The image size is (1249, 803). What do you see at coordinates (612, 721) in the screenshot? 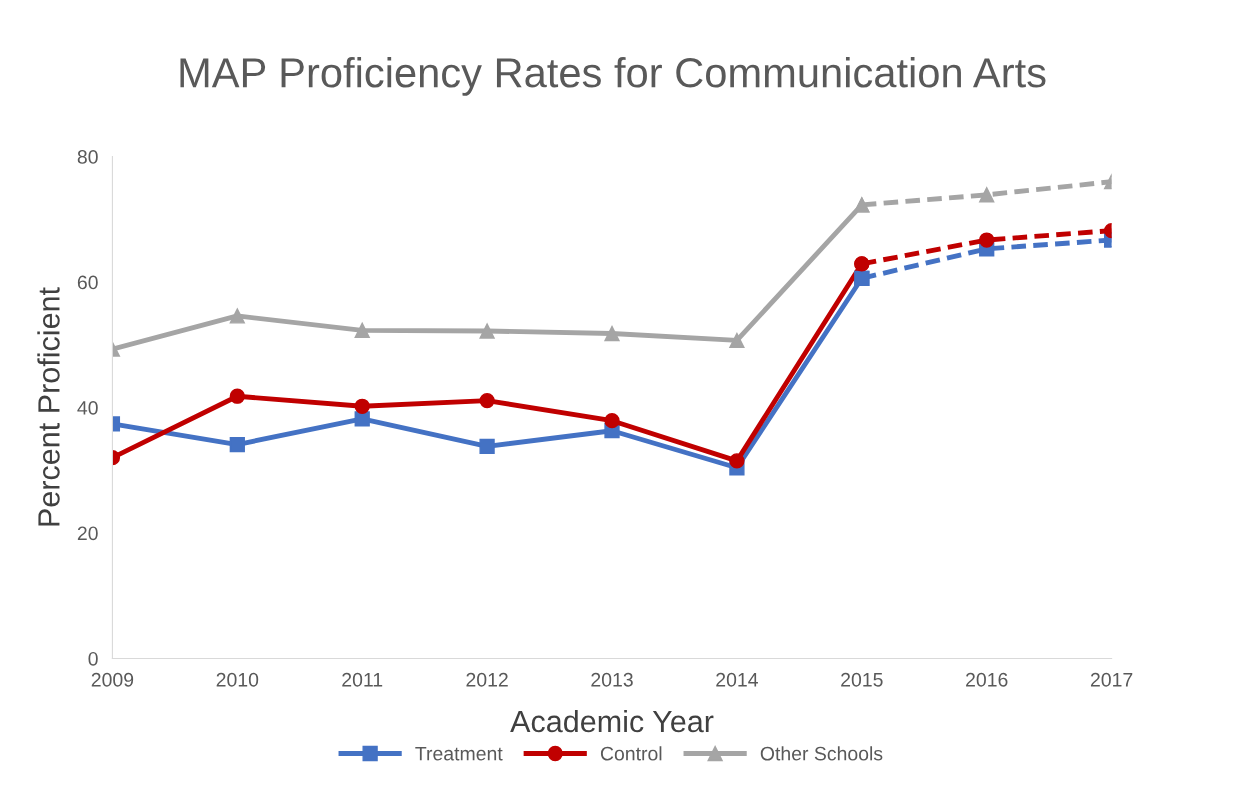
I see `x-axis-title: Academic Year` at bounding box center [612, 721].